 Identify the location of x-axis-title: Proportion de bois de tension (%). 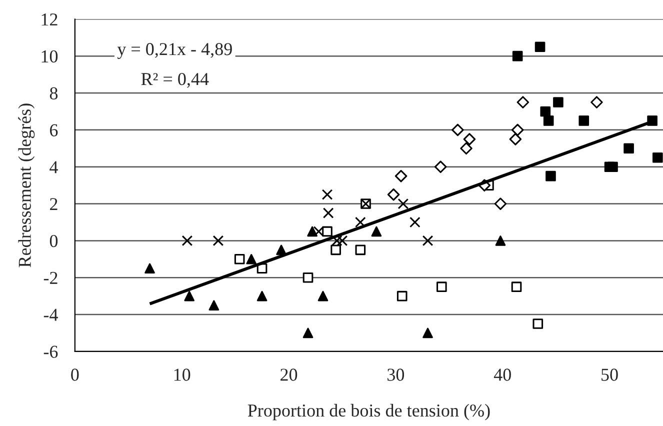
(369, 412).